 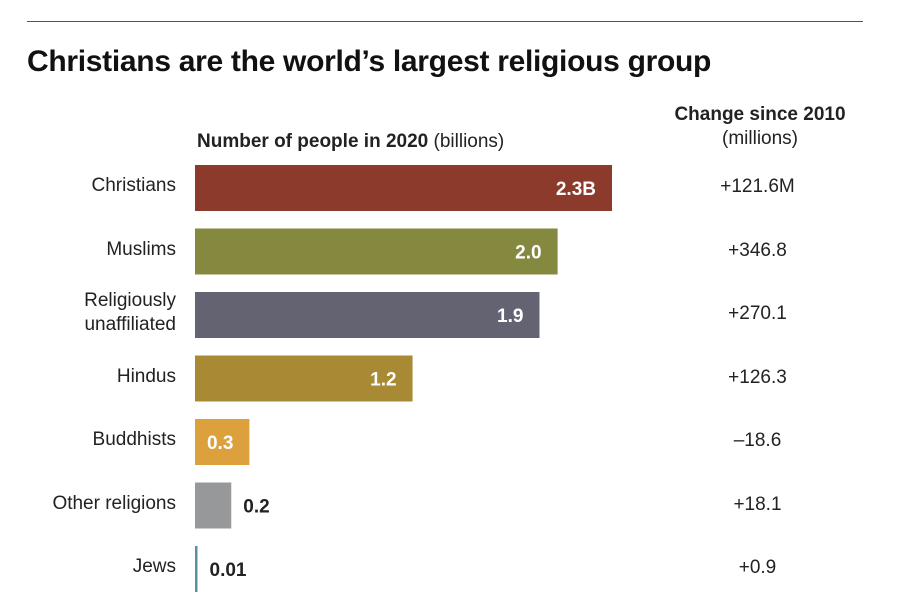 I want to click on category-label-1: Muslims, so click(x=88, y=250).